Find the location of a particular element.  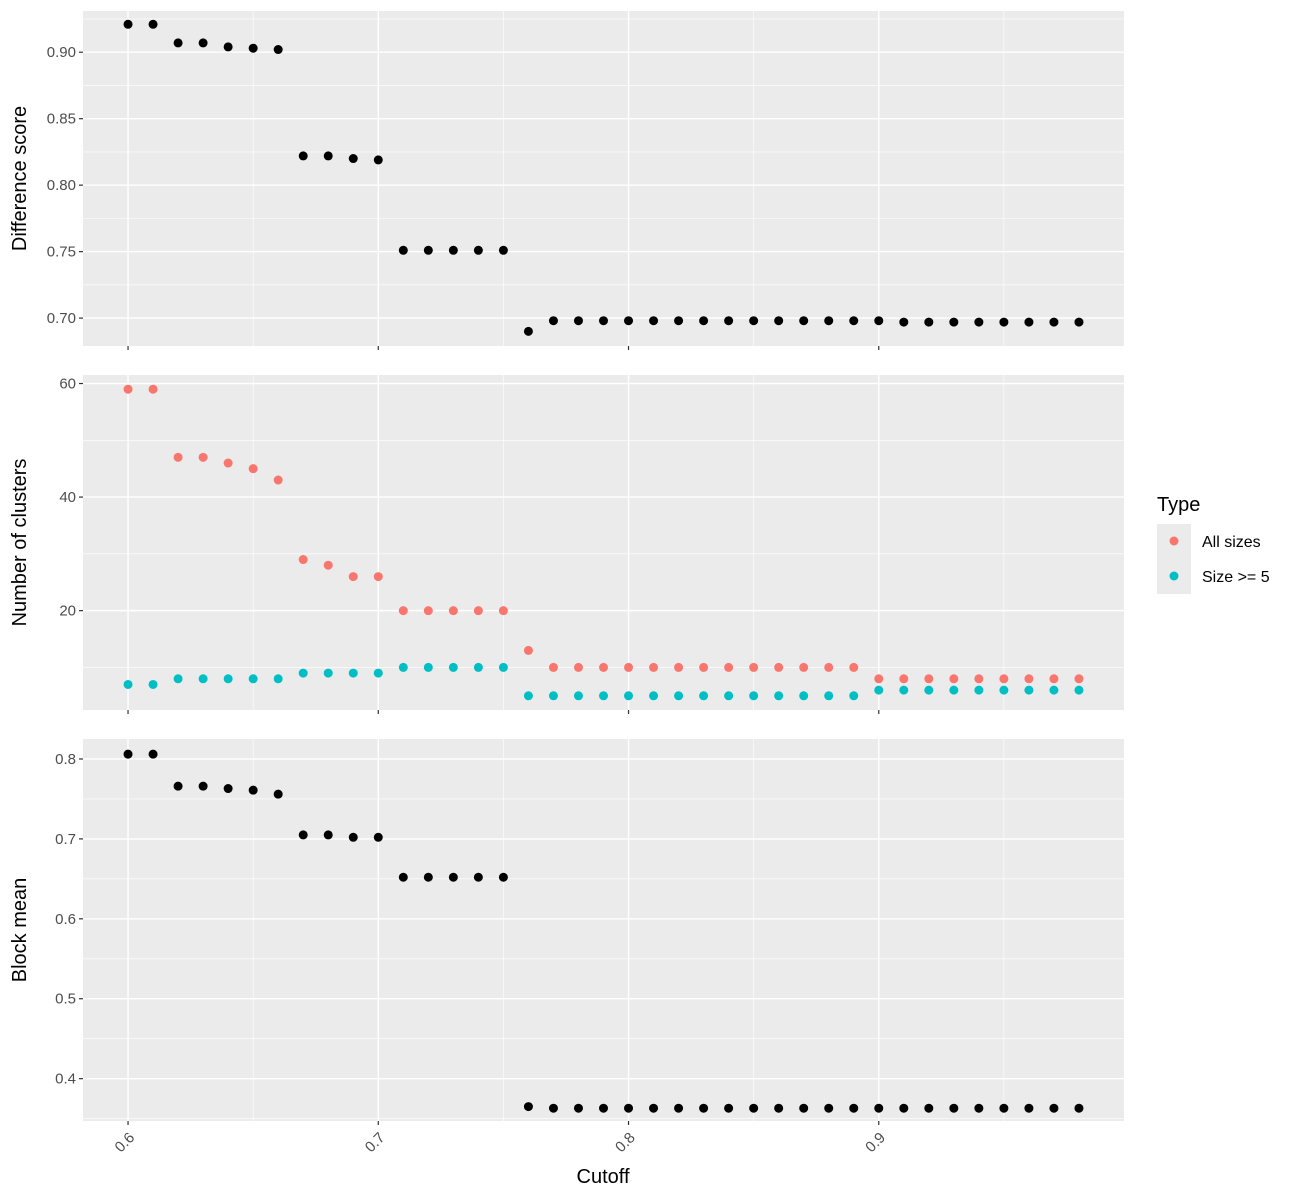

x-tick-label: 0.6 is located at coordinates (125, 1142).